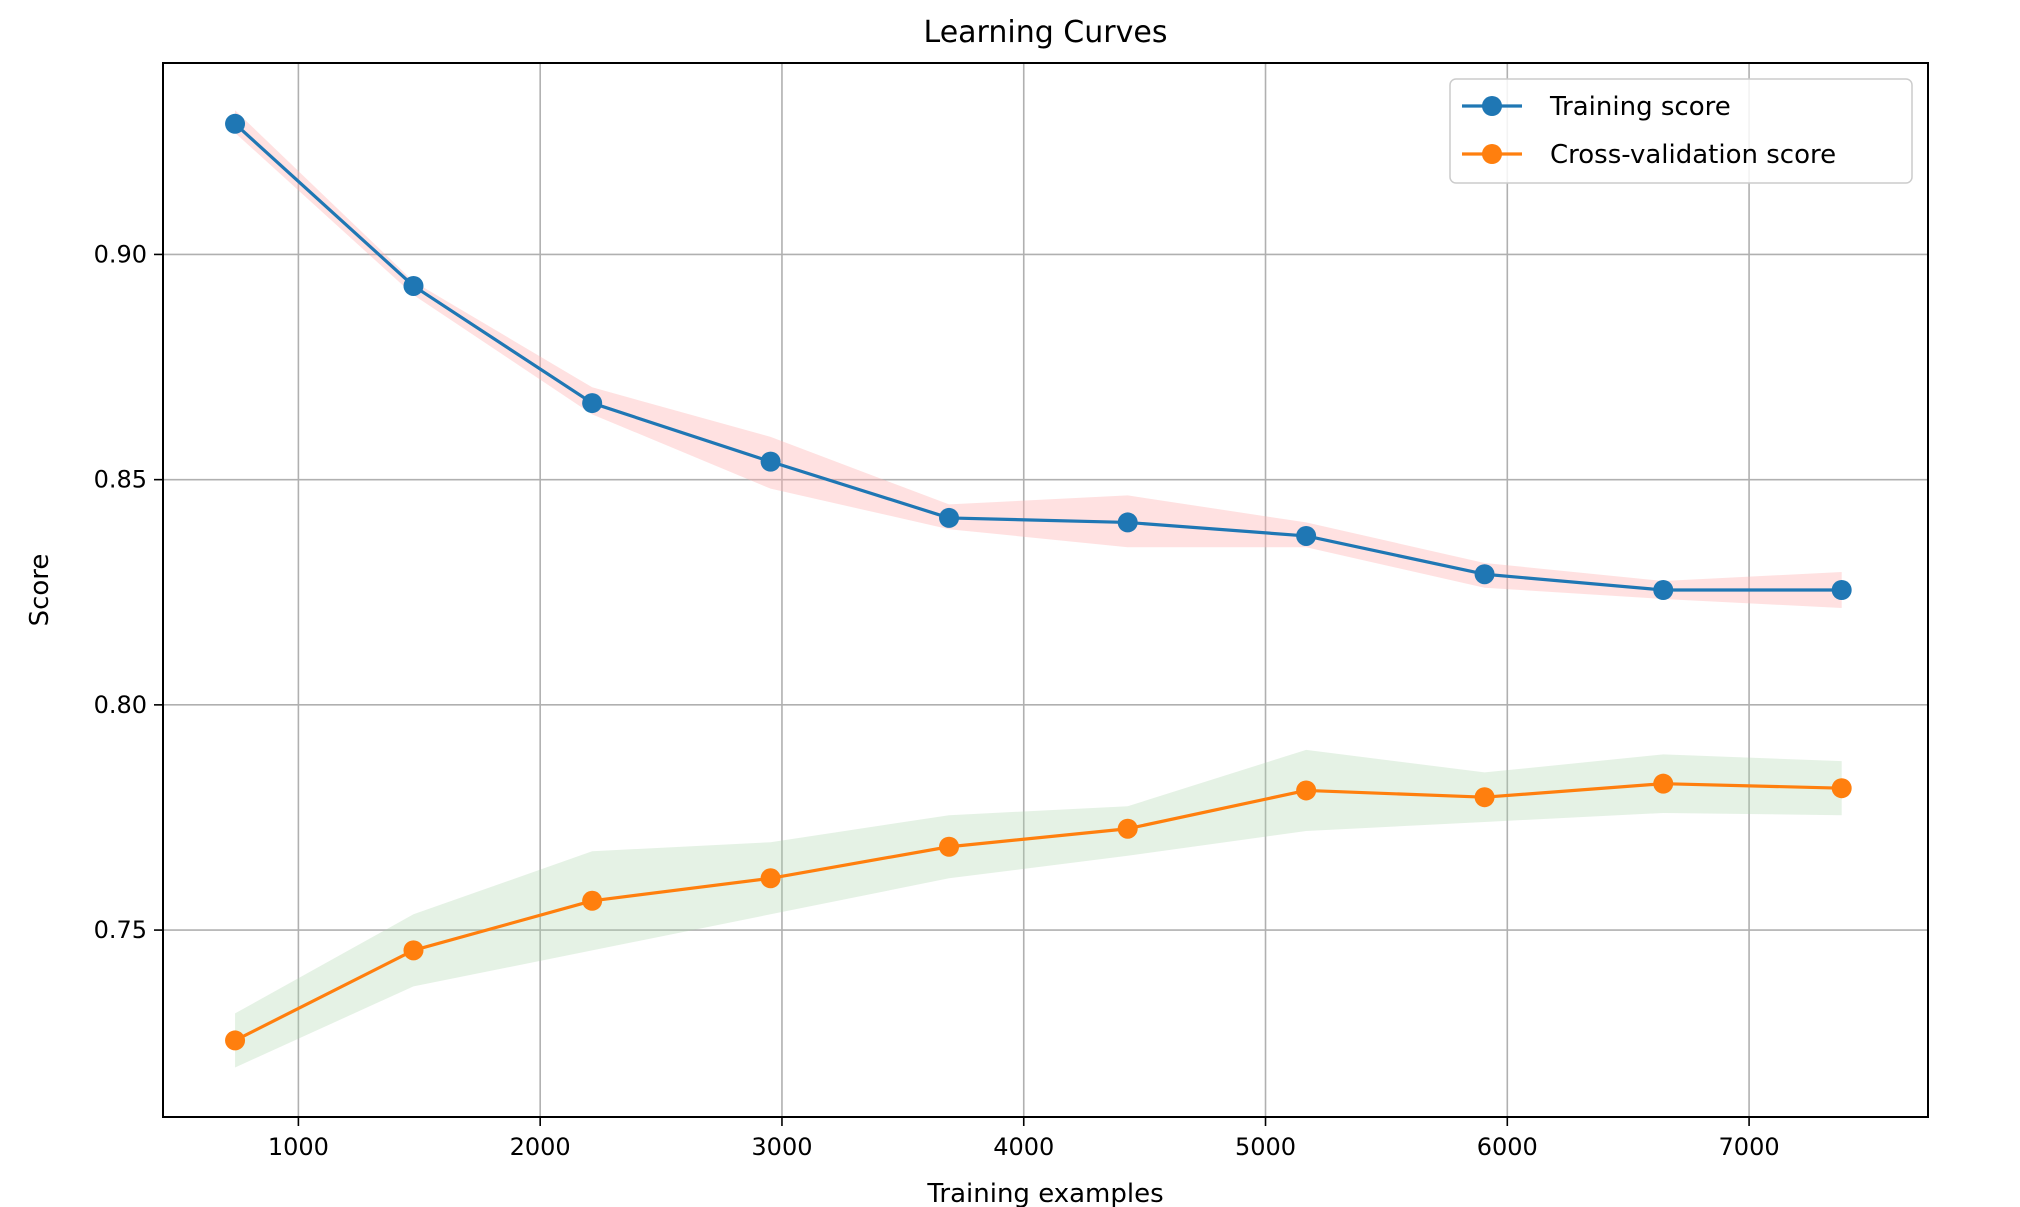  I want to click on x-tick-label: 5000, so click(1265, 1147).